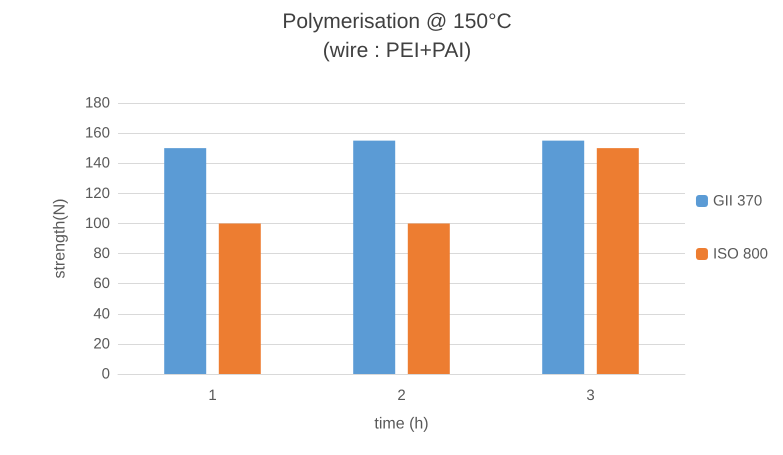 The image size is (783, 455). What do you see at coordinates (590, 395) in the screenshot?
I see `x-tick-label: 3` at bounding box center [590, 395].